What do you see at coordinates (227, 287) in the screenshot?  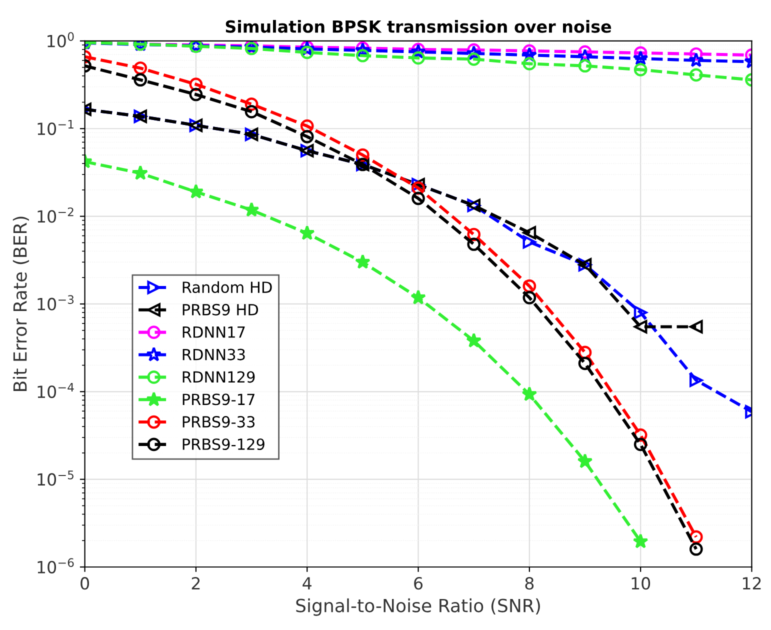 I see `legend-label: Random HD` at bounding box center [227, 287].